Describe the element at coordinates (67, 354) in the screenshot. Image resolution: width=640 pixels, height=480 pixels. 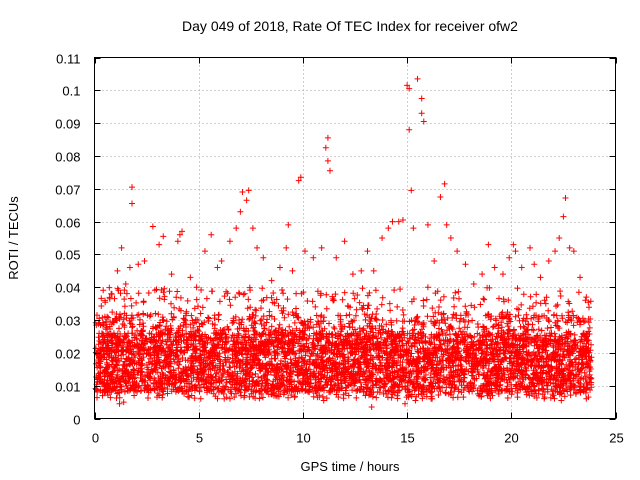
I see `y-tick-label: 0.02` at that location.